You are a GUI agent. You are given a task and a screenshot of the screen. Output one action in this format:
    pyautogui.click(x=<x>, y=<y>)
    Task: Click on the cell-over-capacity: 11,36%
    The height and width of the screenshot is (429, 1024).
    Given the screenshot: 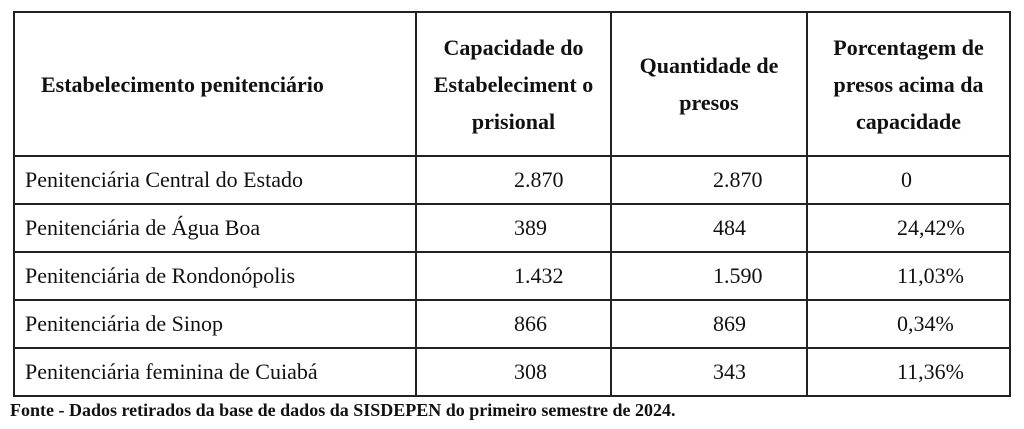 What is the action you would take?
    pyautogui.click(x=908, y=372)
    